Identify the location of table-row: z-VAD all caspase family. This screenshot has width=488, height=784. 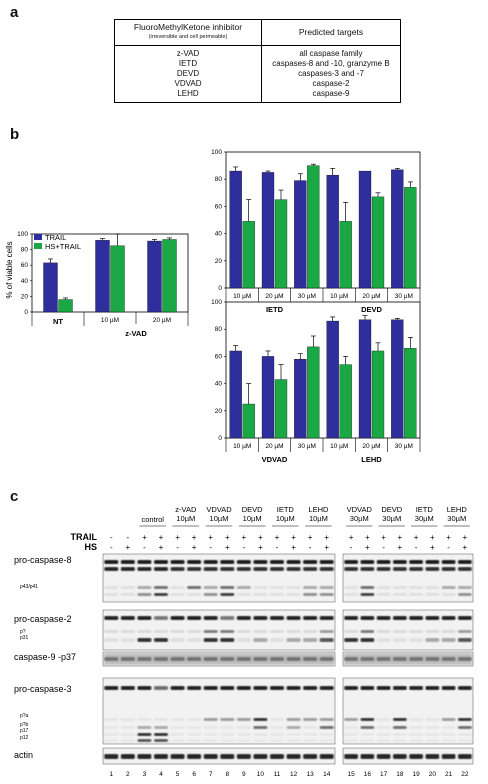
(257, 52).